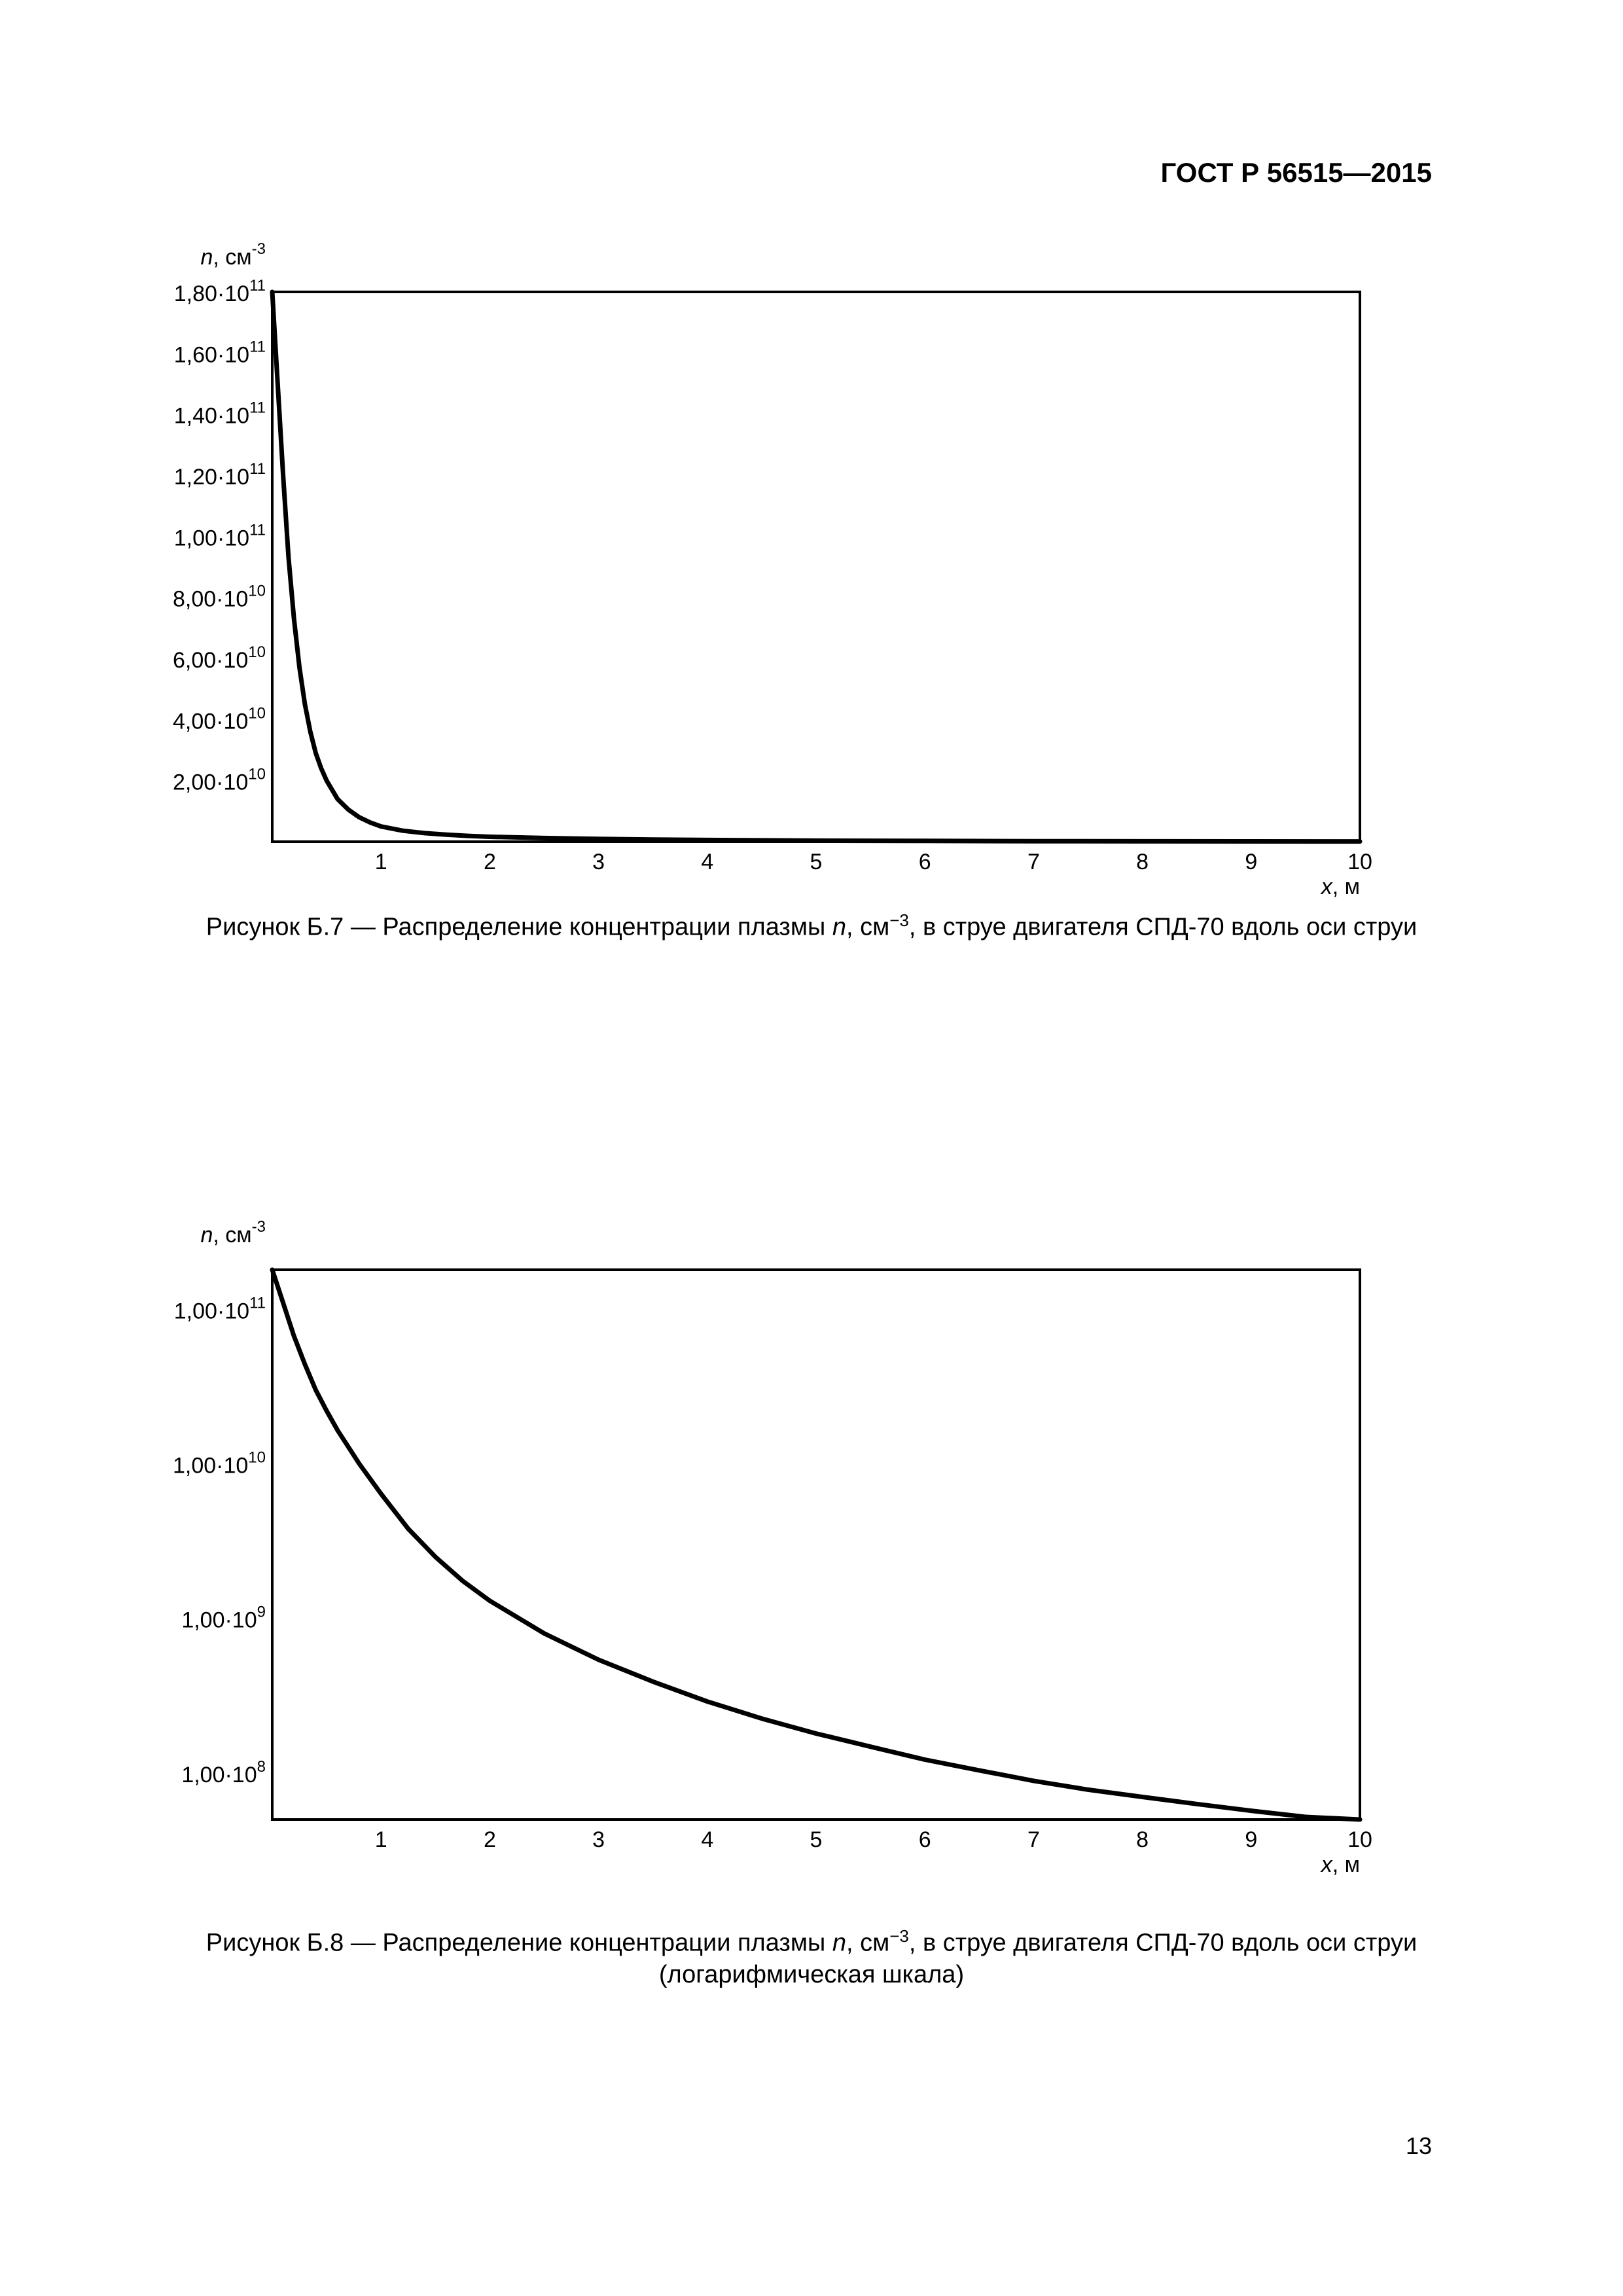  What do you see at coordinates (224, 1618) in the screenshot?
I see `y-tick-label: 1,00·10⁹` at bounding box center [224, 1618].